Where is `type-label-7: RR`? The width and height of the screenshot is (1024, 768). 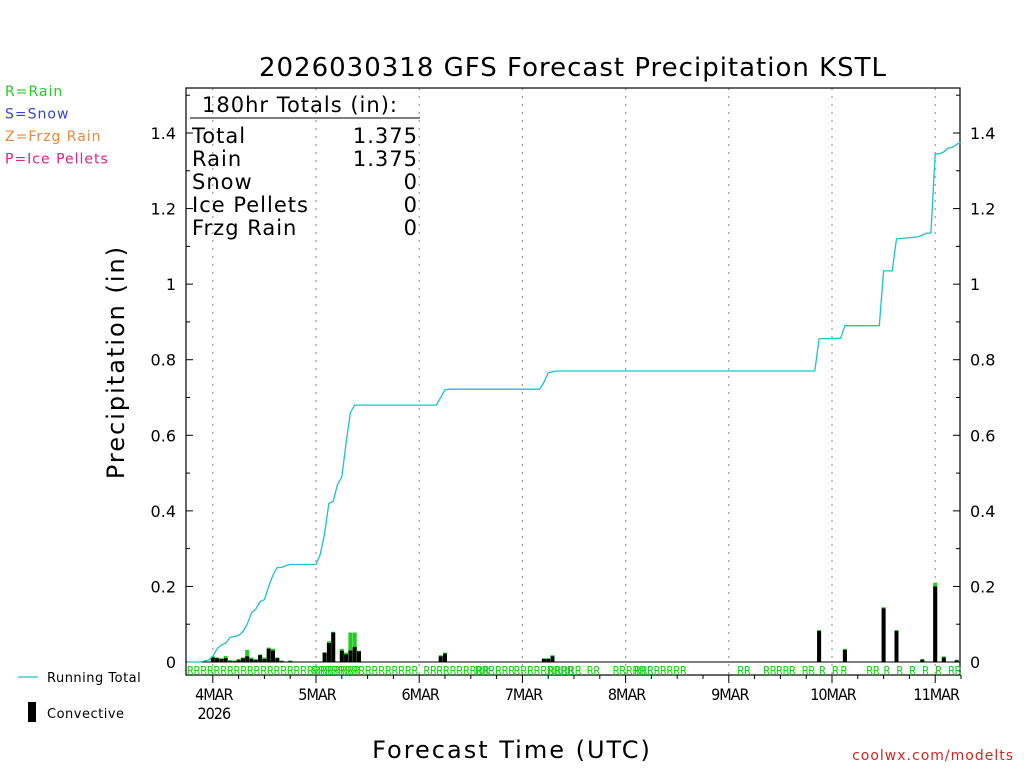 type-label-7: RR is located at coordinates (594, 671).